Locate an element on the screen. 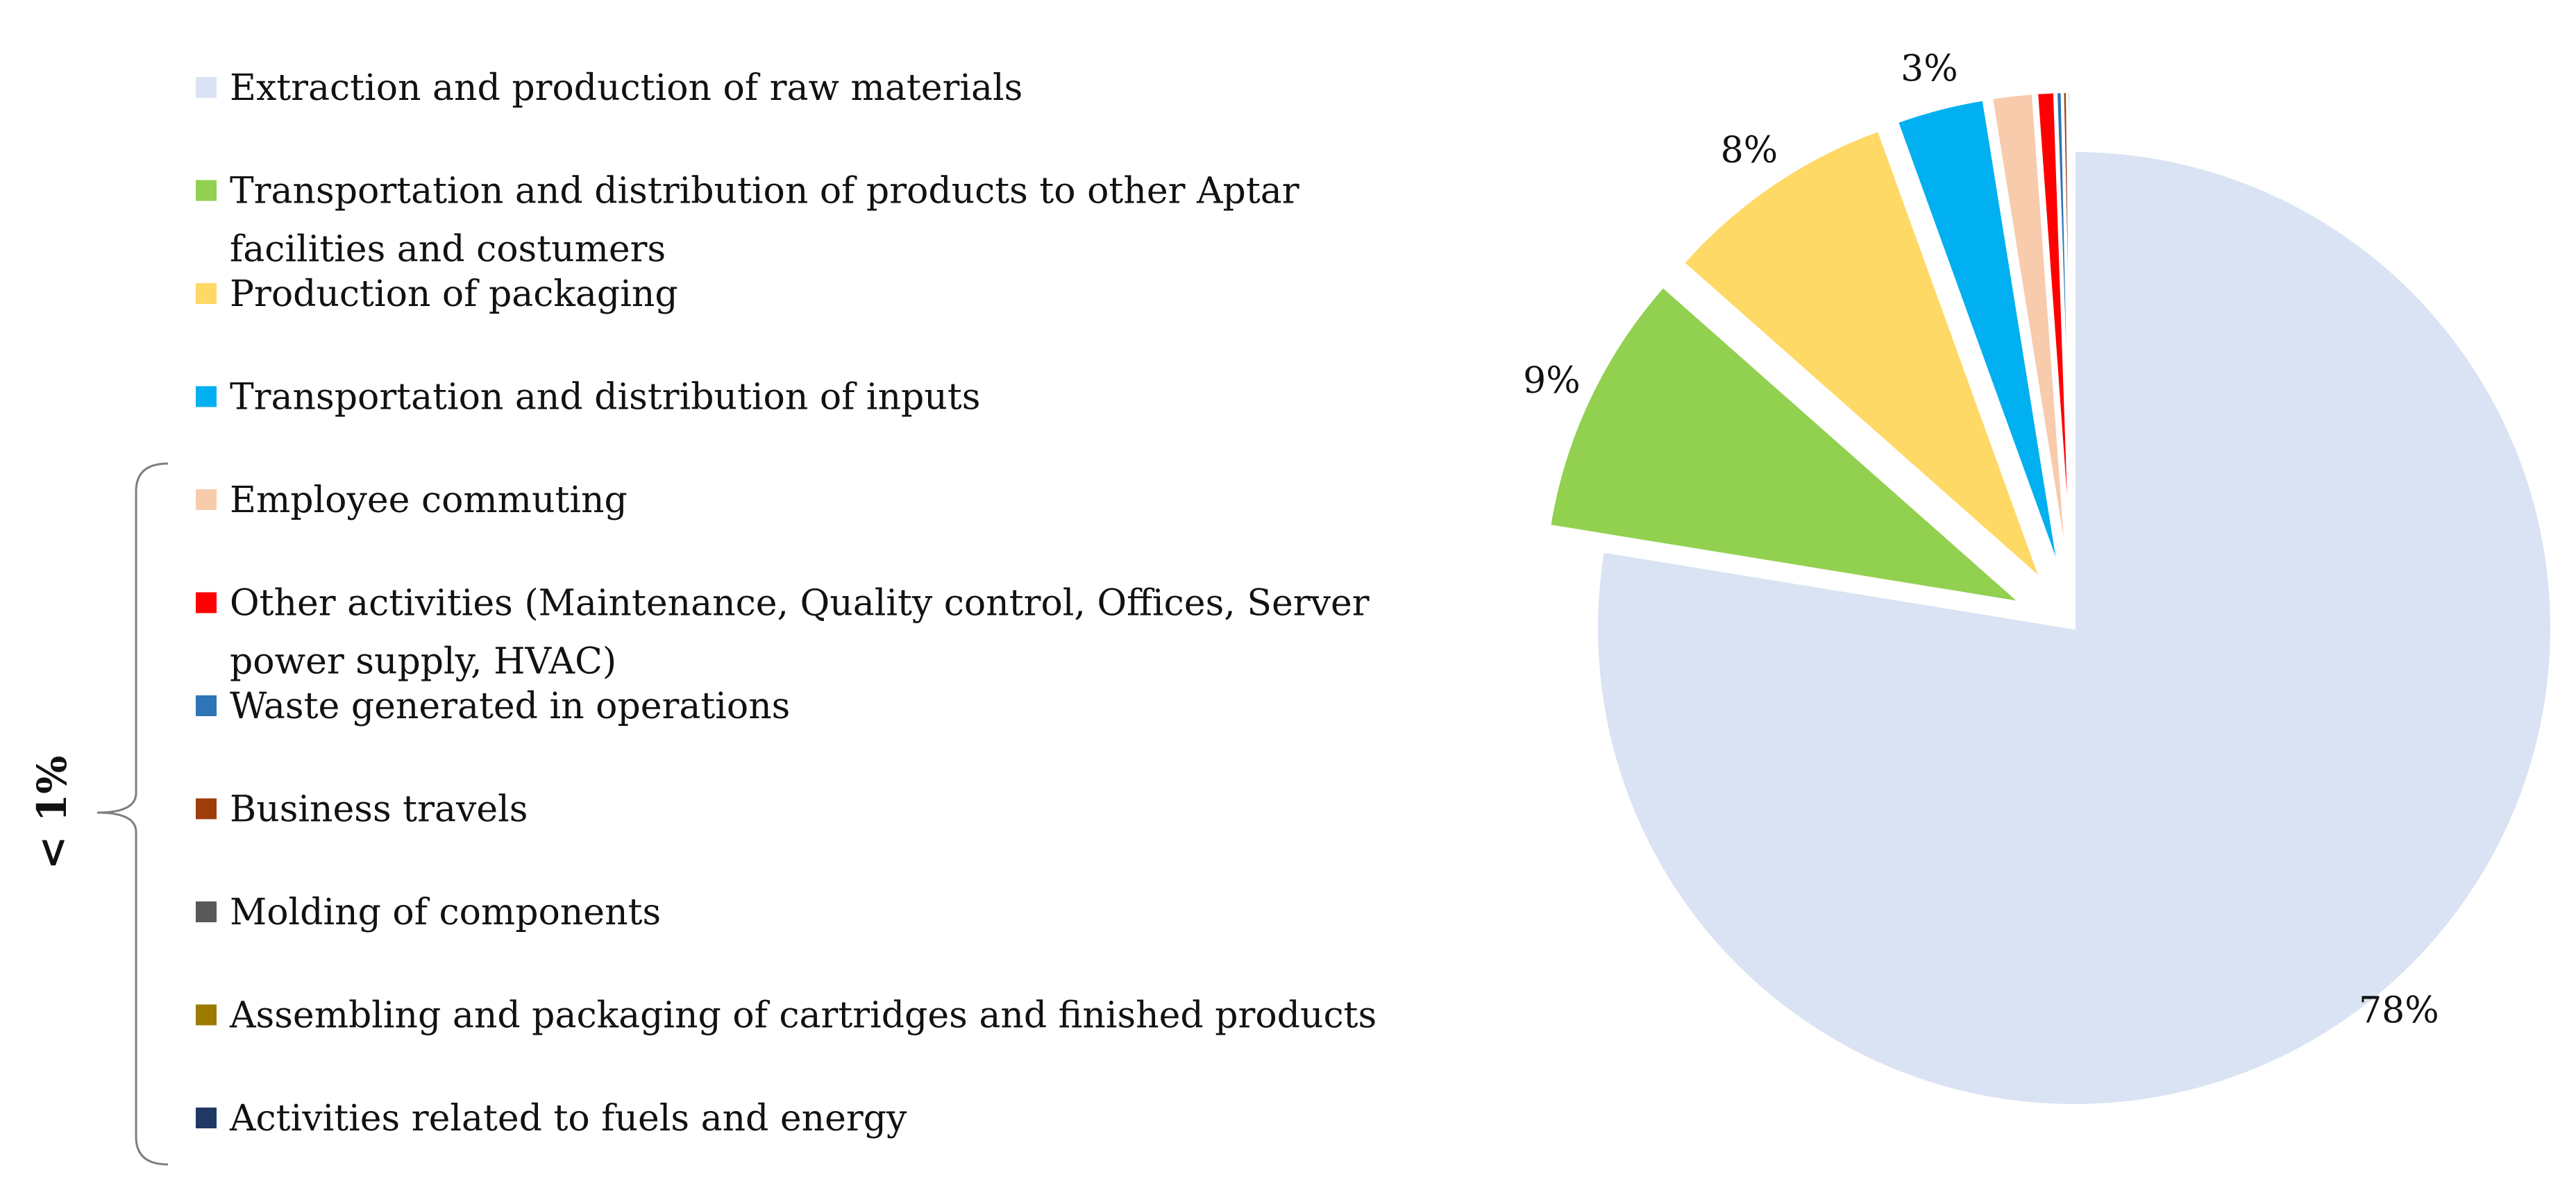 This screenshot has width=2576, height=1204. less-than-one-percent-label: < 1% is located at coordinates (52, 813).